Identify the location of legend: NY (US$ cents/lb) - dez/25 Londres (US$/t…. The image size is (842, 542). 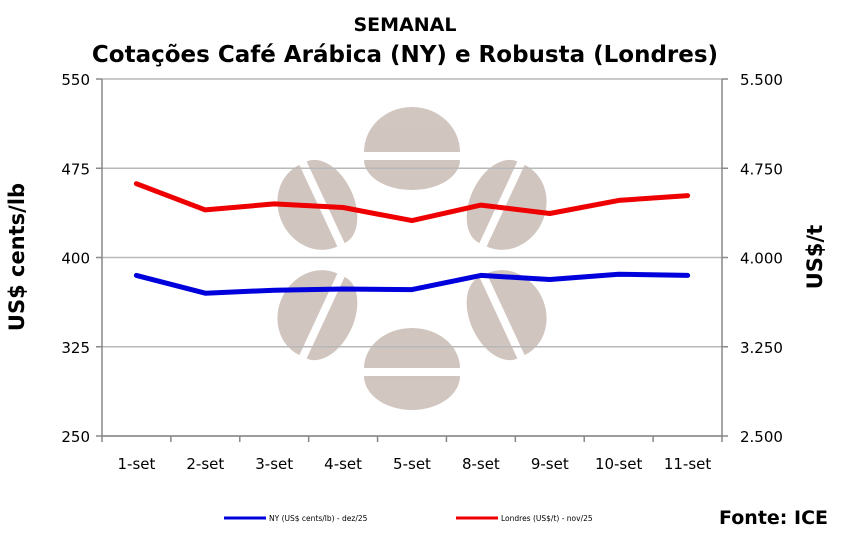
(408, 518).